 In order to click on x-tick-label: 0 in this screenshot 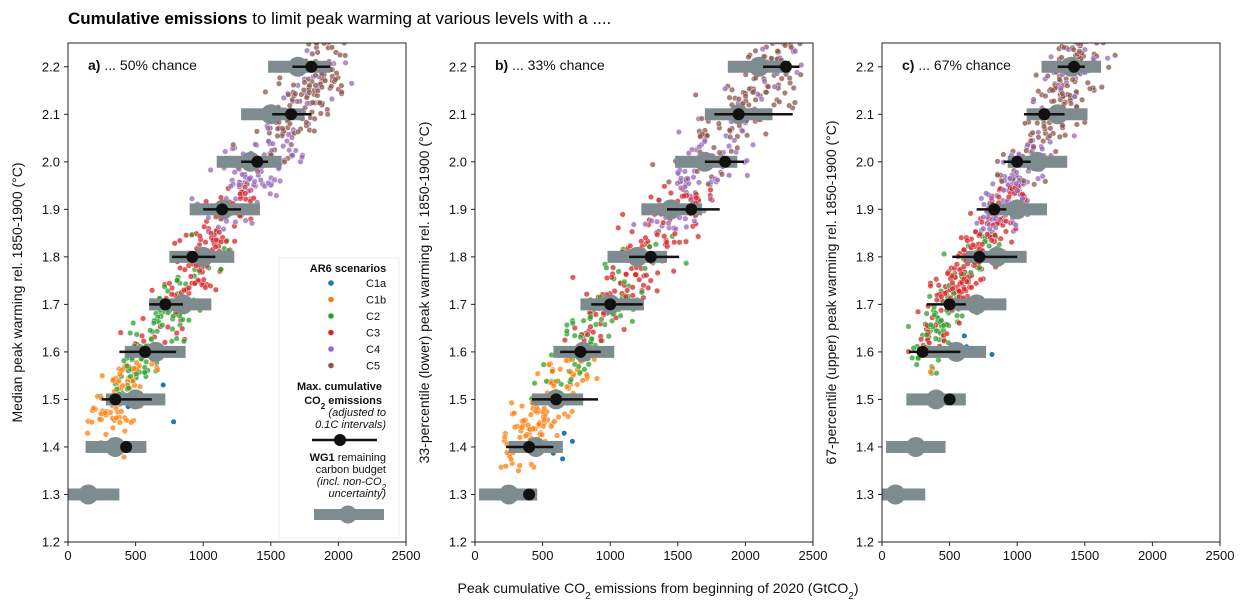, I will do `click(881, 555)`.